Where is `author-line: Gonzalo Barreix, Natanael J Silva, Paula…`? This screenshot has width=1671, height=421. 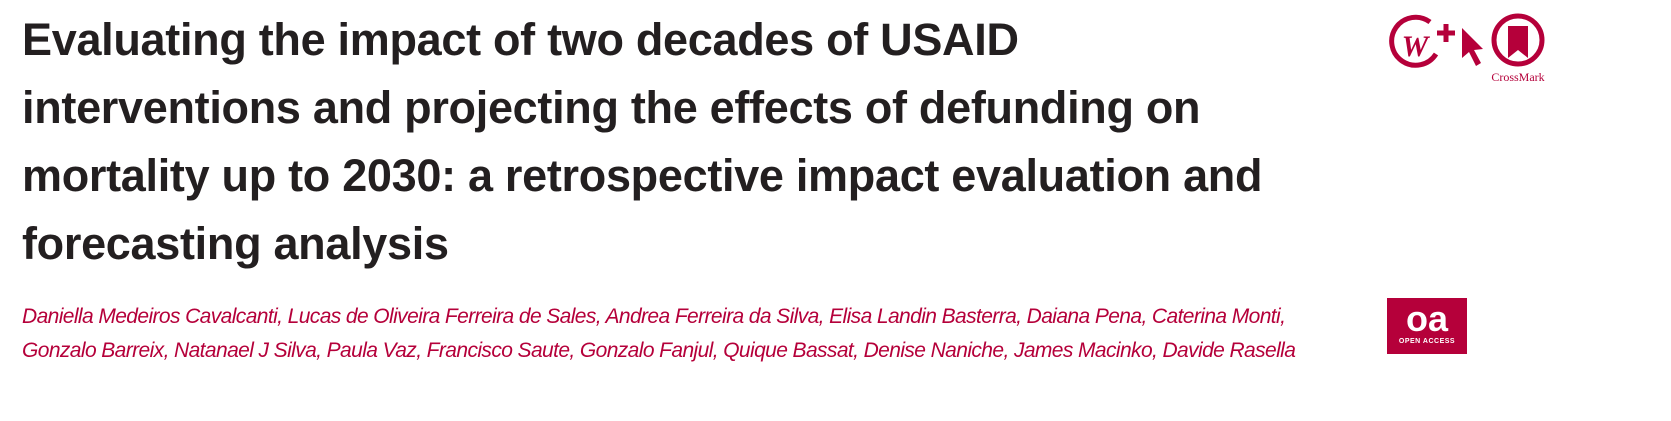
author-line: Gonzalo Barreix, Natanael J Silva, Paula… is located at coordinates (659, 350).